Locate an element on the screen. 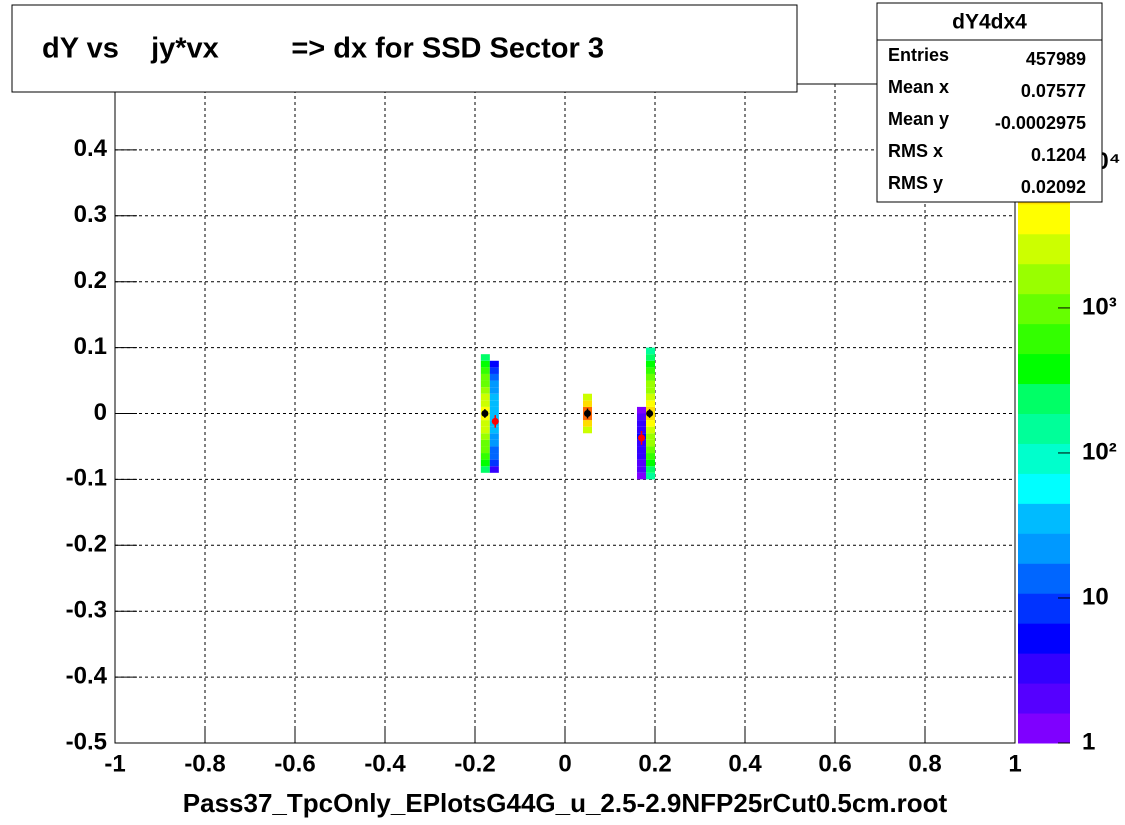  x-tick-label: -0.8 is located at coordinates (204, 763).